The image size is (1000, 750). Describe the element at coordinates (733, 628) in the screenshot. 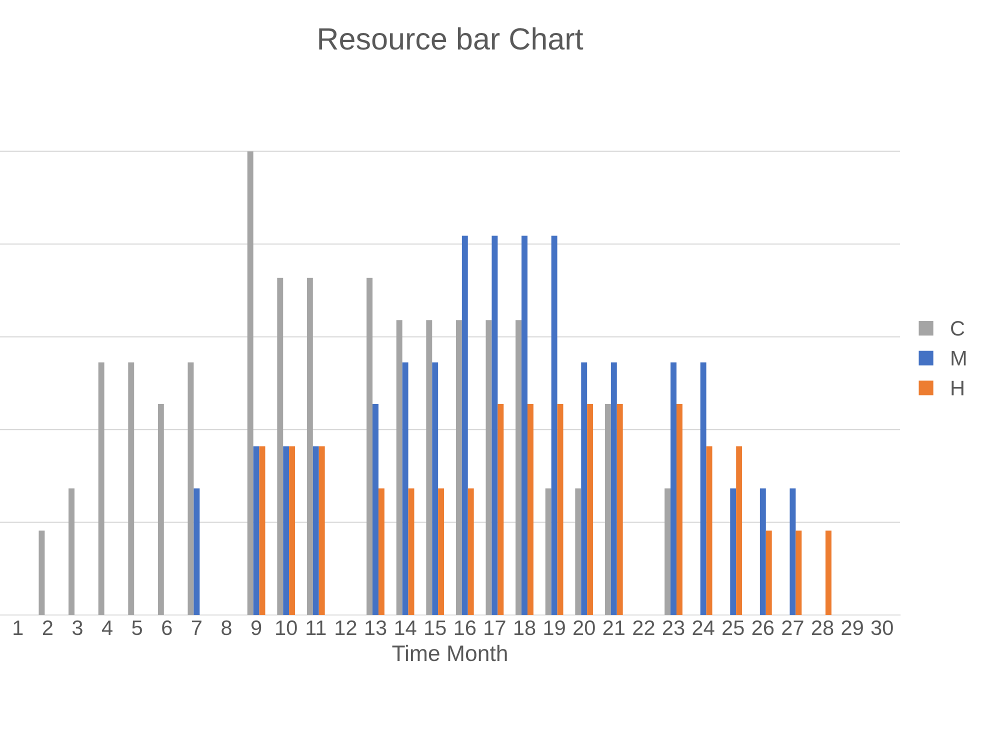

I see `x-tick-label: 25` at that location.